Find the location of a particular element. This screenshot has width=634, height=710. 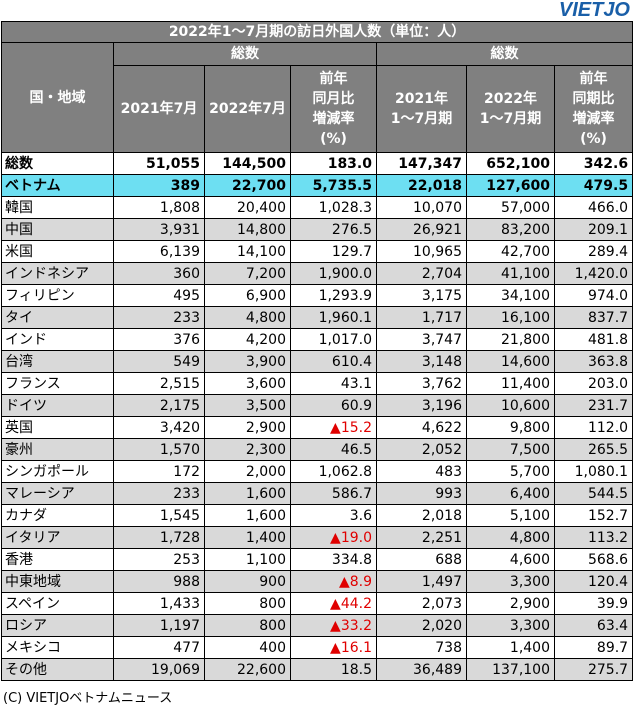

table-cell: 10,070 is located at coordinates (421, 207).